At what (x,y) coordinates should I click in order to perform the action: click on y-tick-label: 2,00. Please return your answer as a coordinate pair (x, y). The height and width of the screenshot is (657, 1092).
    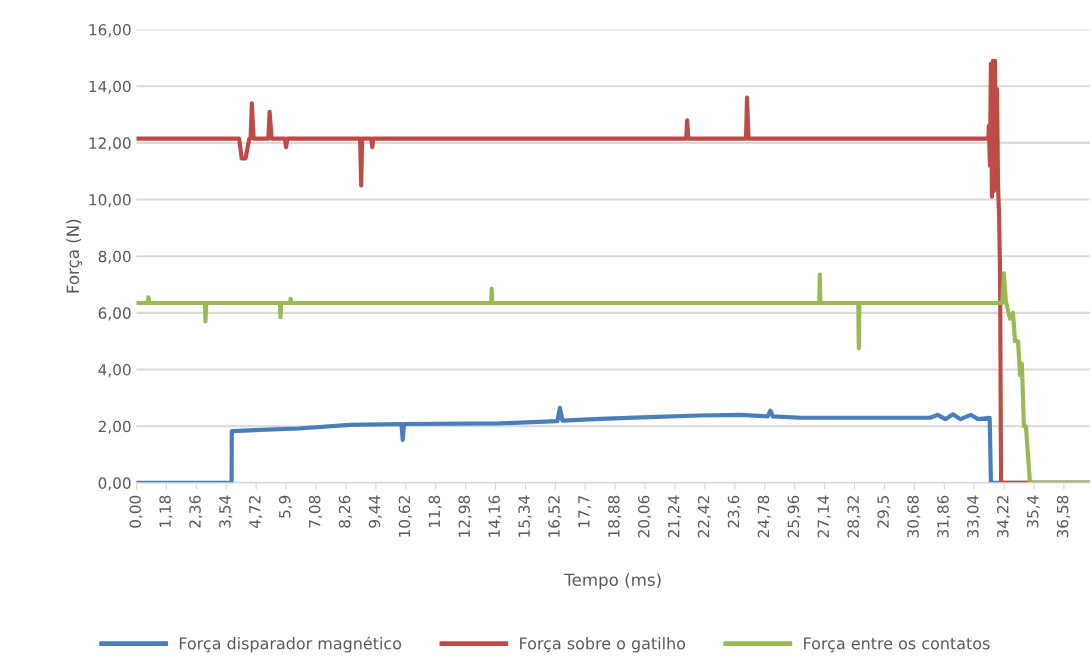
    Looking at the image, I should click on (114, 427).